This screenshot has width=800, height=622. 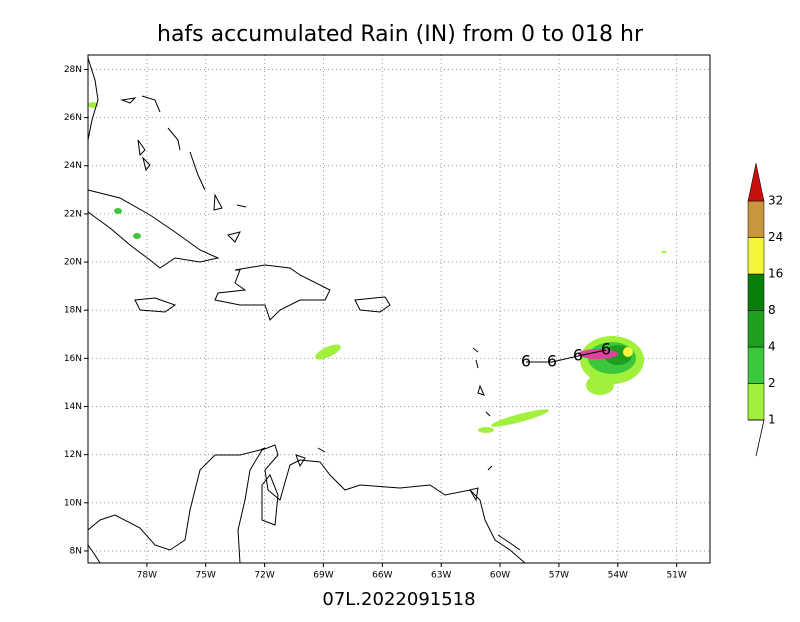 I want to click on x-tick-label: 69W, so click(x=323, y=576).